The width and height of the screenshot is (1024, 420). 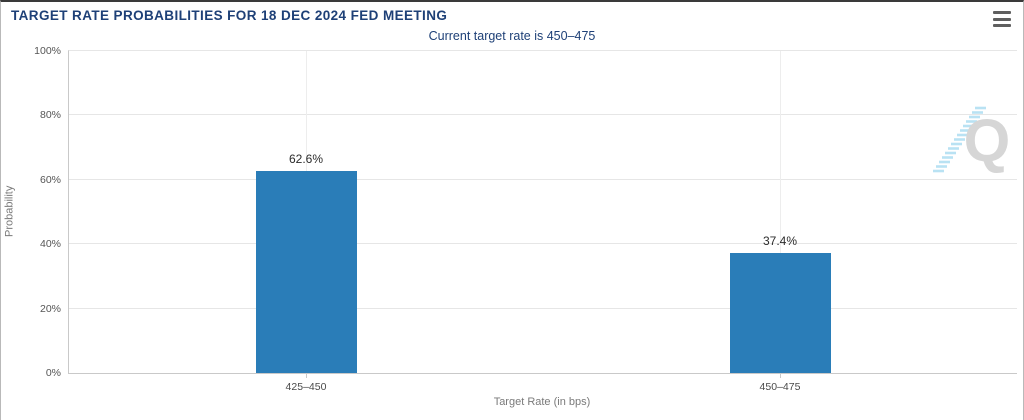 I want to click on x-gridline, so click(x=780, y=212).